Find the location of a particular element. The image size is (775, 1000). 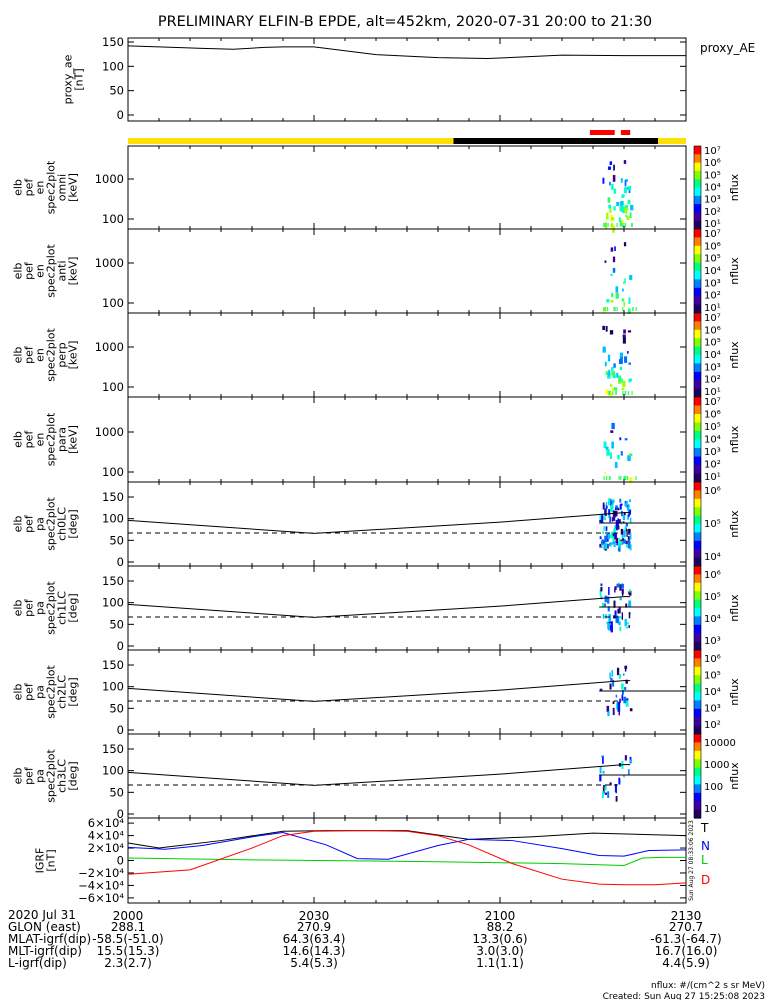

colorbar-tick-label: 10¹ is located at coordinates (712, 392).